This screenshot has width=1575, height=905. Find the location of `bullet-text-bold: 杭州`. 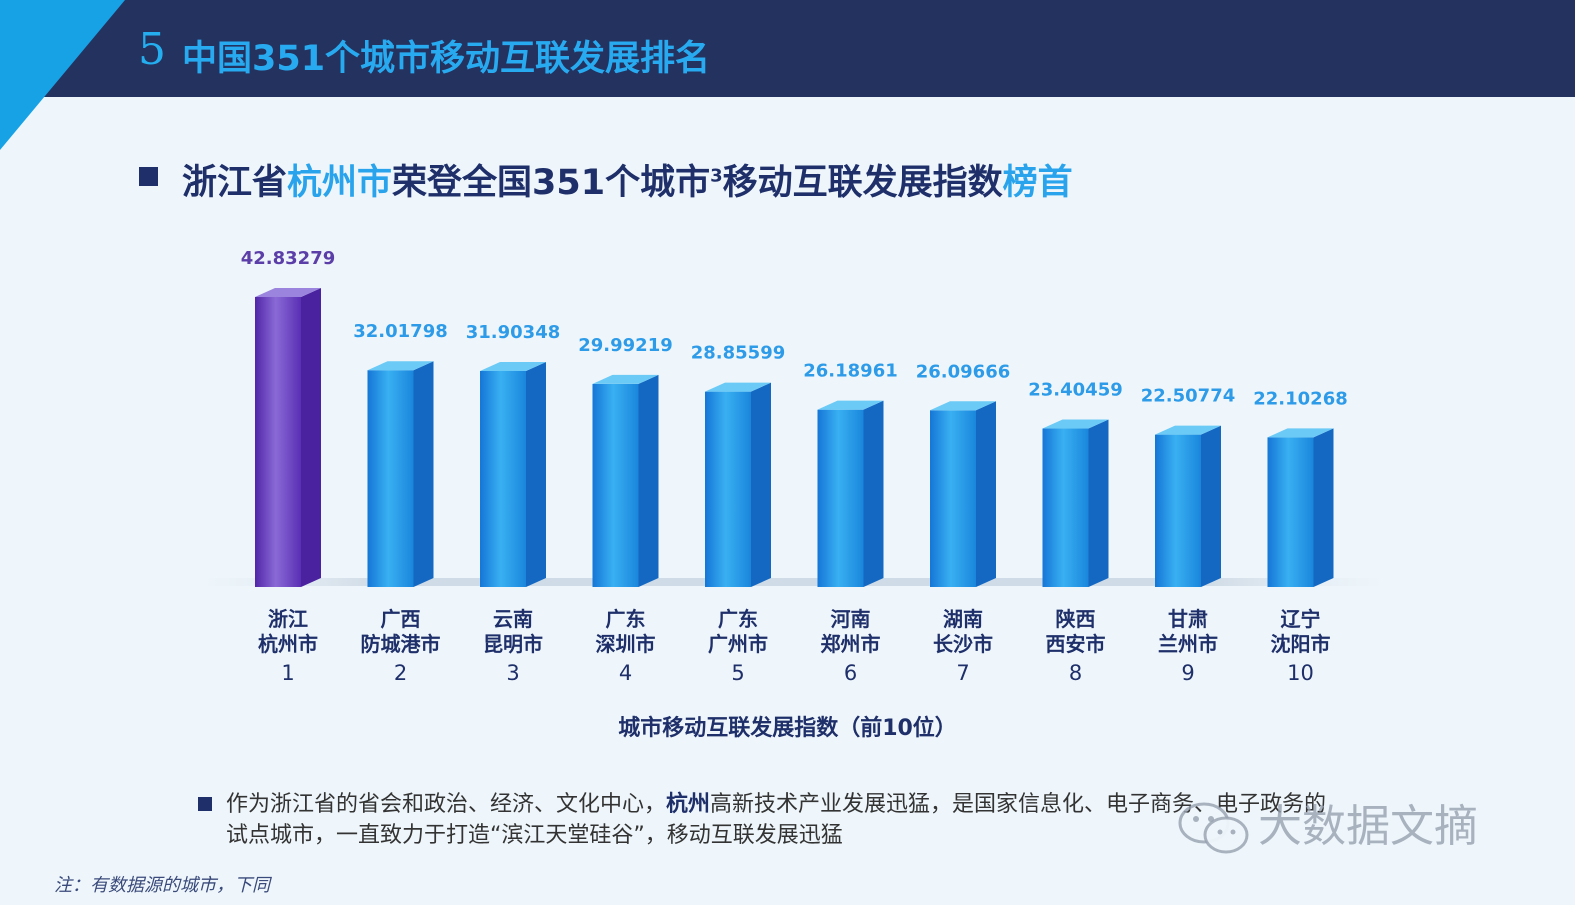

bullet-text-bold: 杭州 is located at coordinates (688, 804).